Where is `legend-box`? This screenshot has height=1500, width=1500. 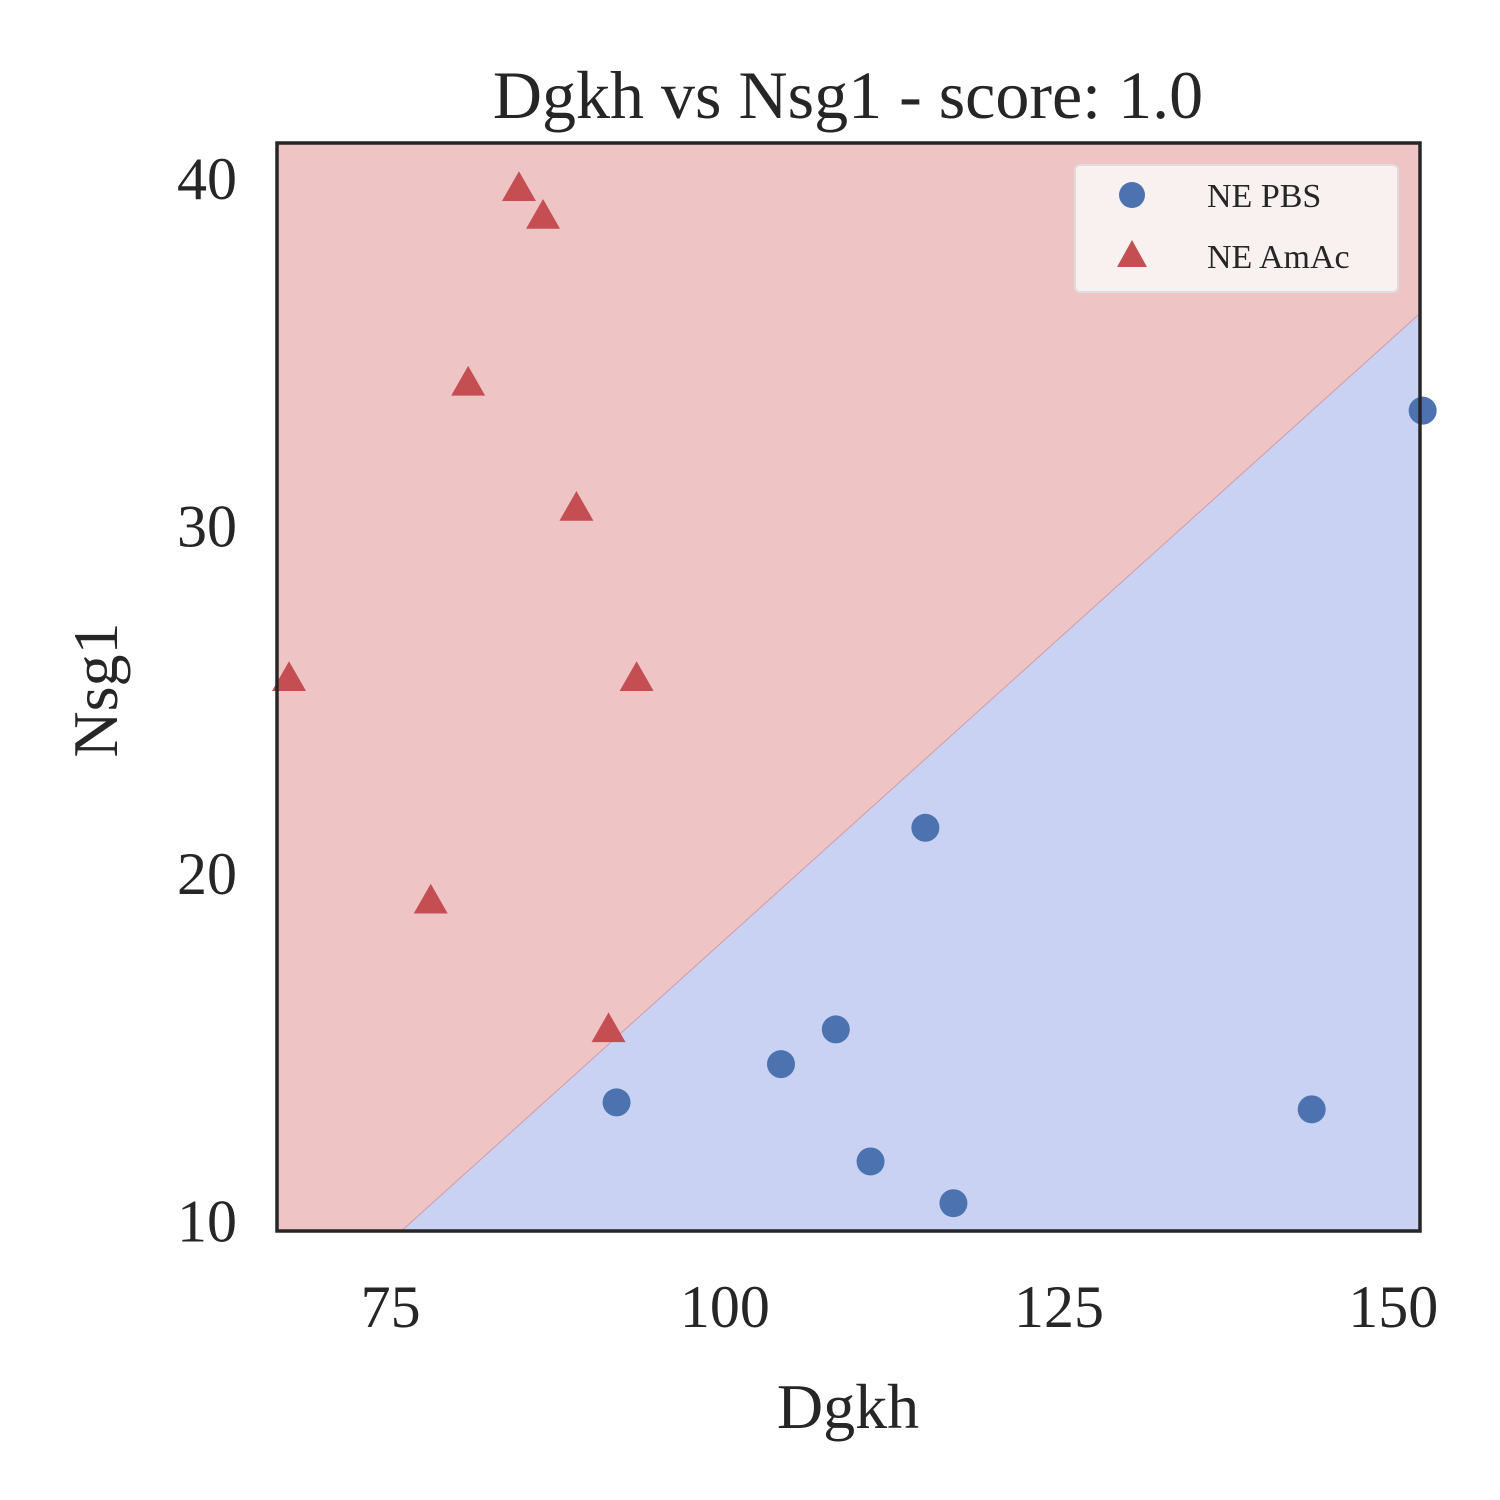
legend-box is located at coordinates (1236, 228).